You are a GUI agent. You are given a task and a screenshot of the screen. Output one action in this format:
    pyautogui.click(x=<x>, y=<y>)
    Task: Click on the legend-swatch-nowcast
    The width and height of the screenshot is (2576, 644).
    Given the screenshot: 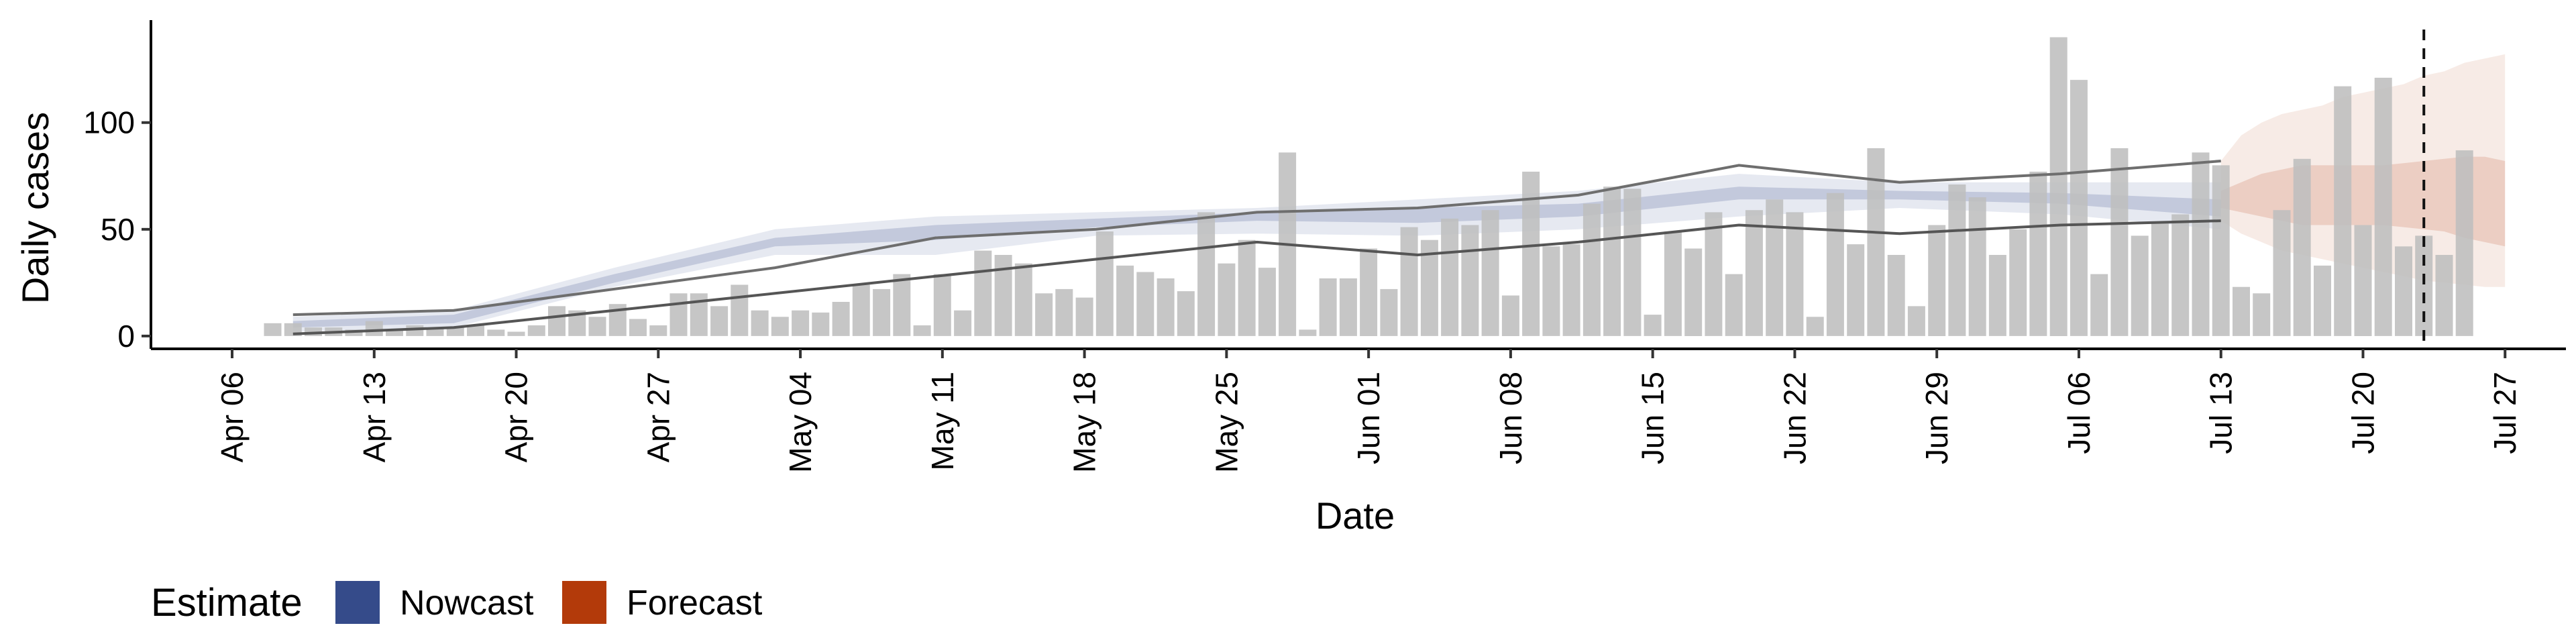 What is the action you would take?
    pyautogui.click(x=357, y=602)
    